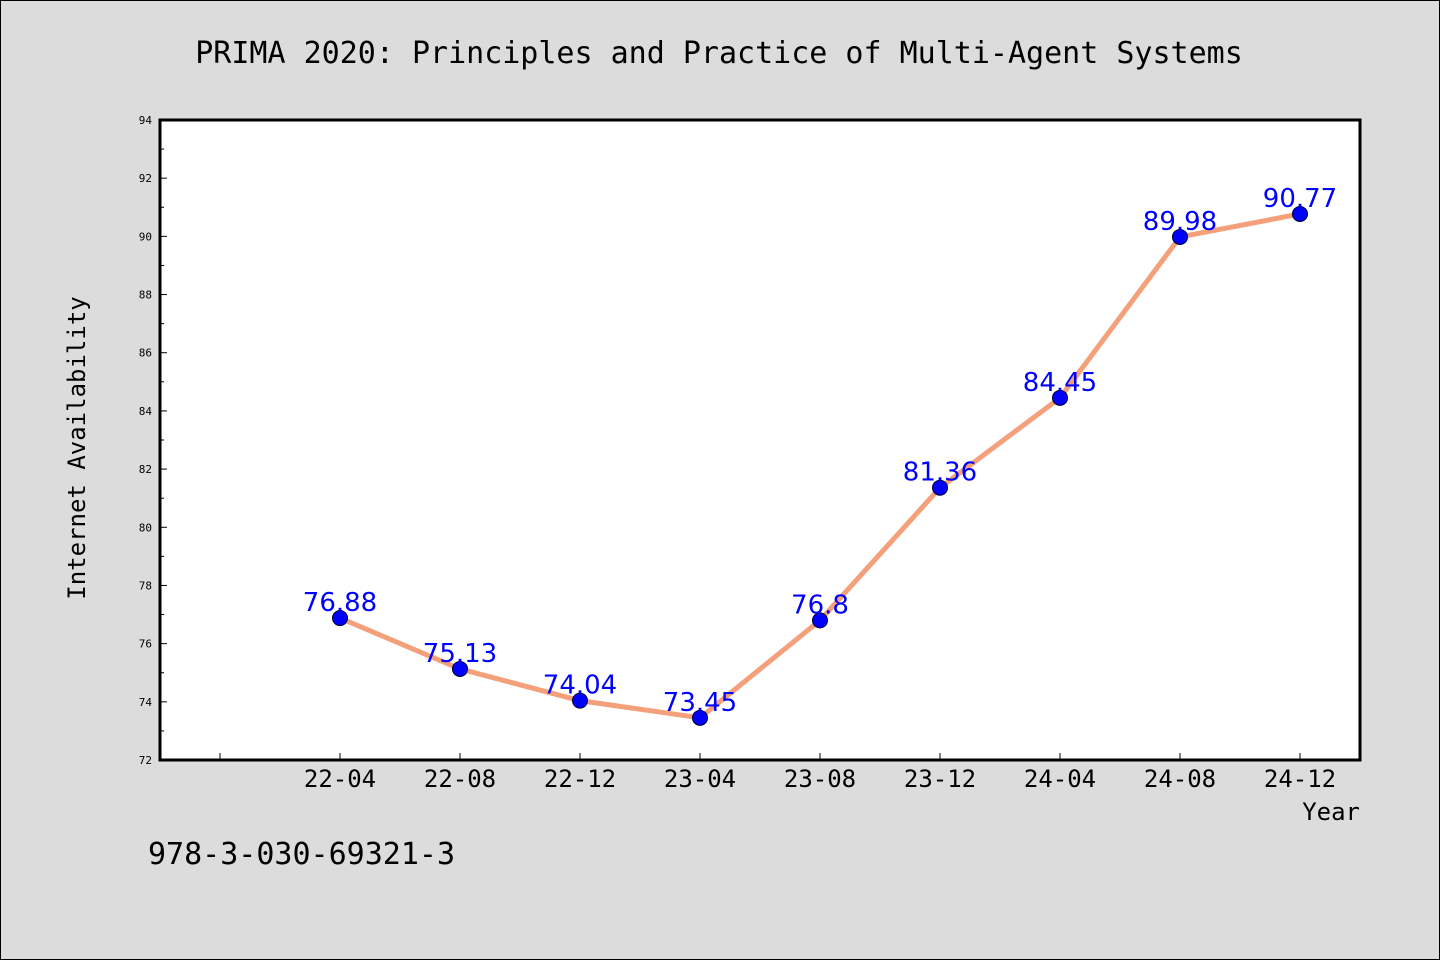 The width and height of the screenshot is (1440, 960). What do you see at coordinates (580, 779) in the screenshot?
I see `x-tick-label: 22-12` at bounding box center [580, 779].